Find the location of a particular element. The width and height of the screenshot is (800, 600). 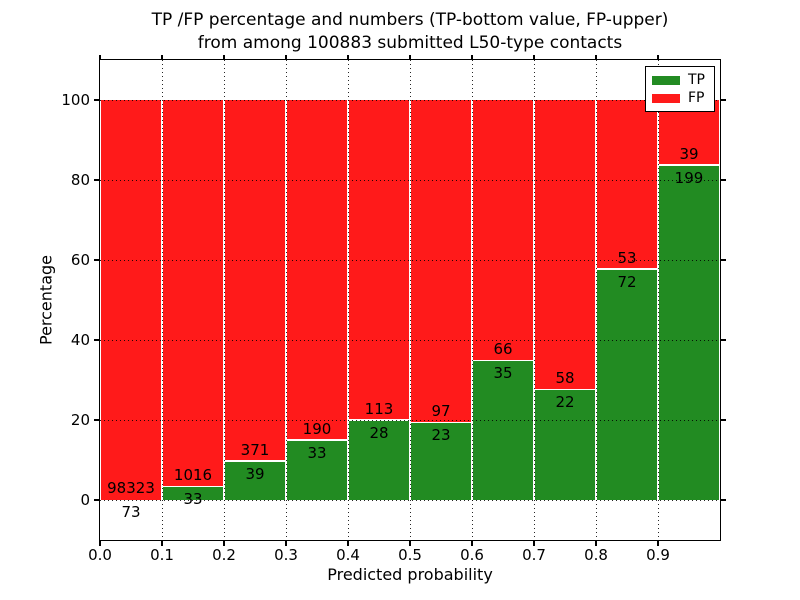

x-axis-label: Predicted probability is located at coordinates (410, 574).